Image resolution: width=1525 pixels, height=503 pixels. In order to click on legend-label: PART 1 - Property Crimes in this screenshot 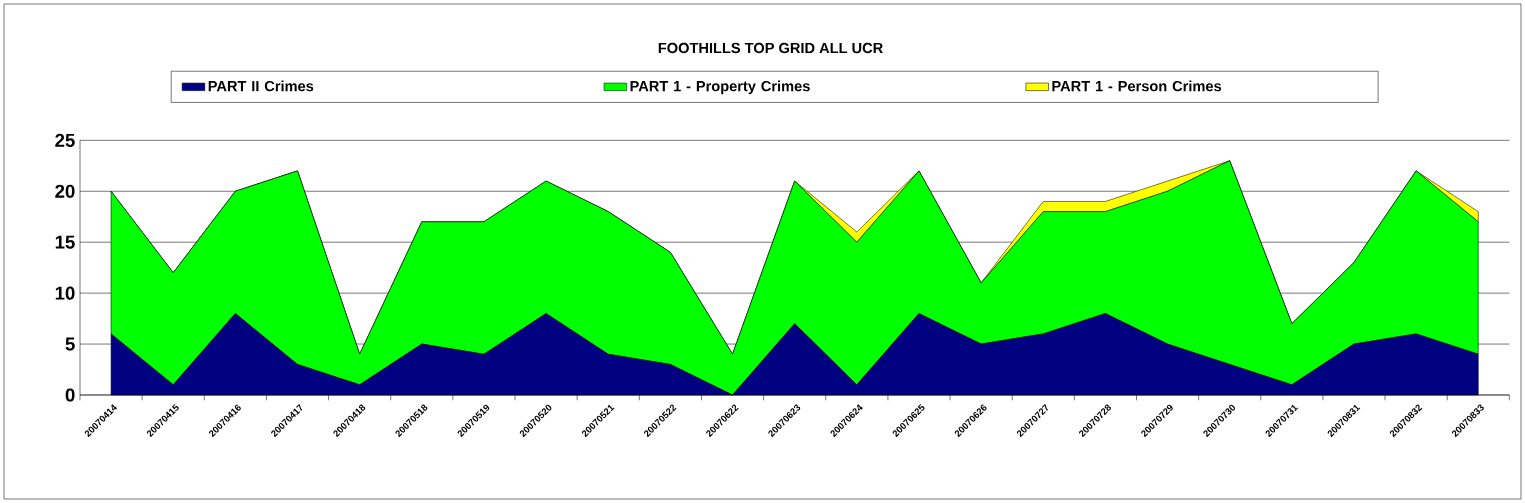, I will do `click(720, 87)`.